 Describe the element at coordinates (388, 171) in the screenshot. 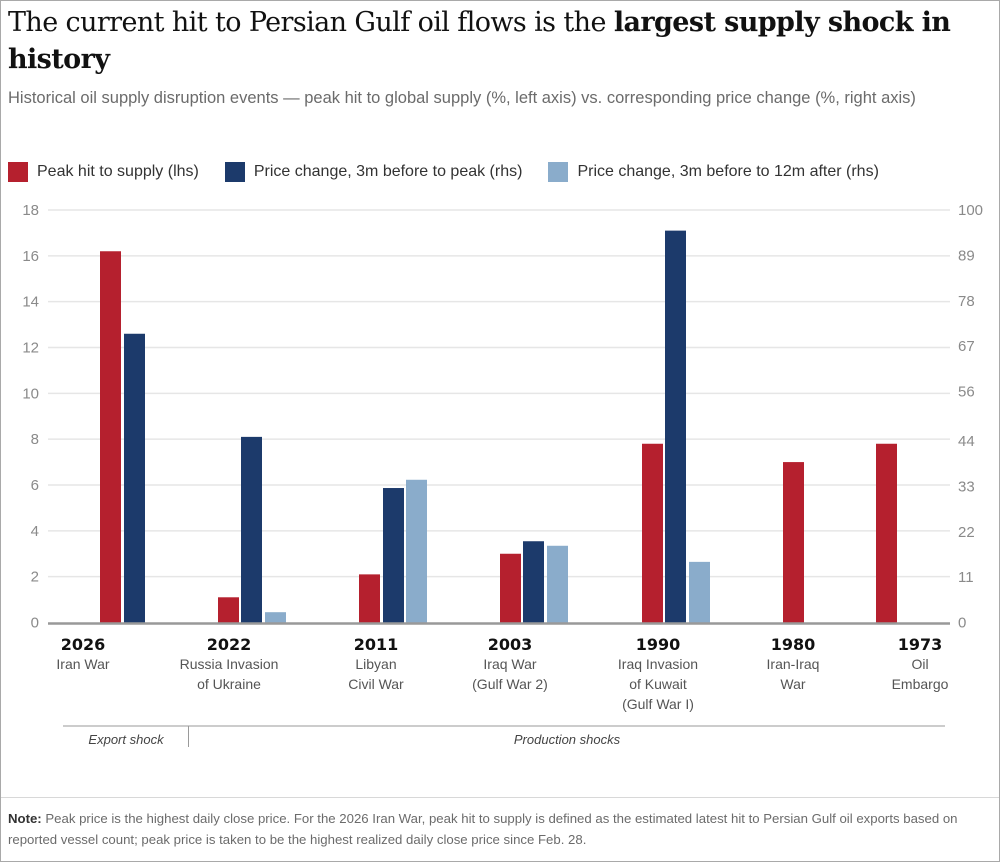

I see `legend-label-price-peak: Price change, 3m before to peak (rhs)` at that location.